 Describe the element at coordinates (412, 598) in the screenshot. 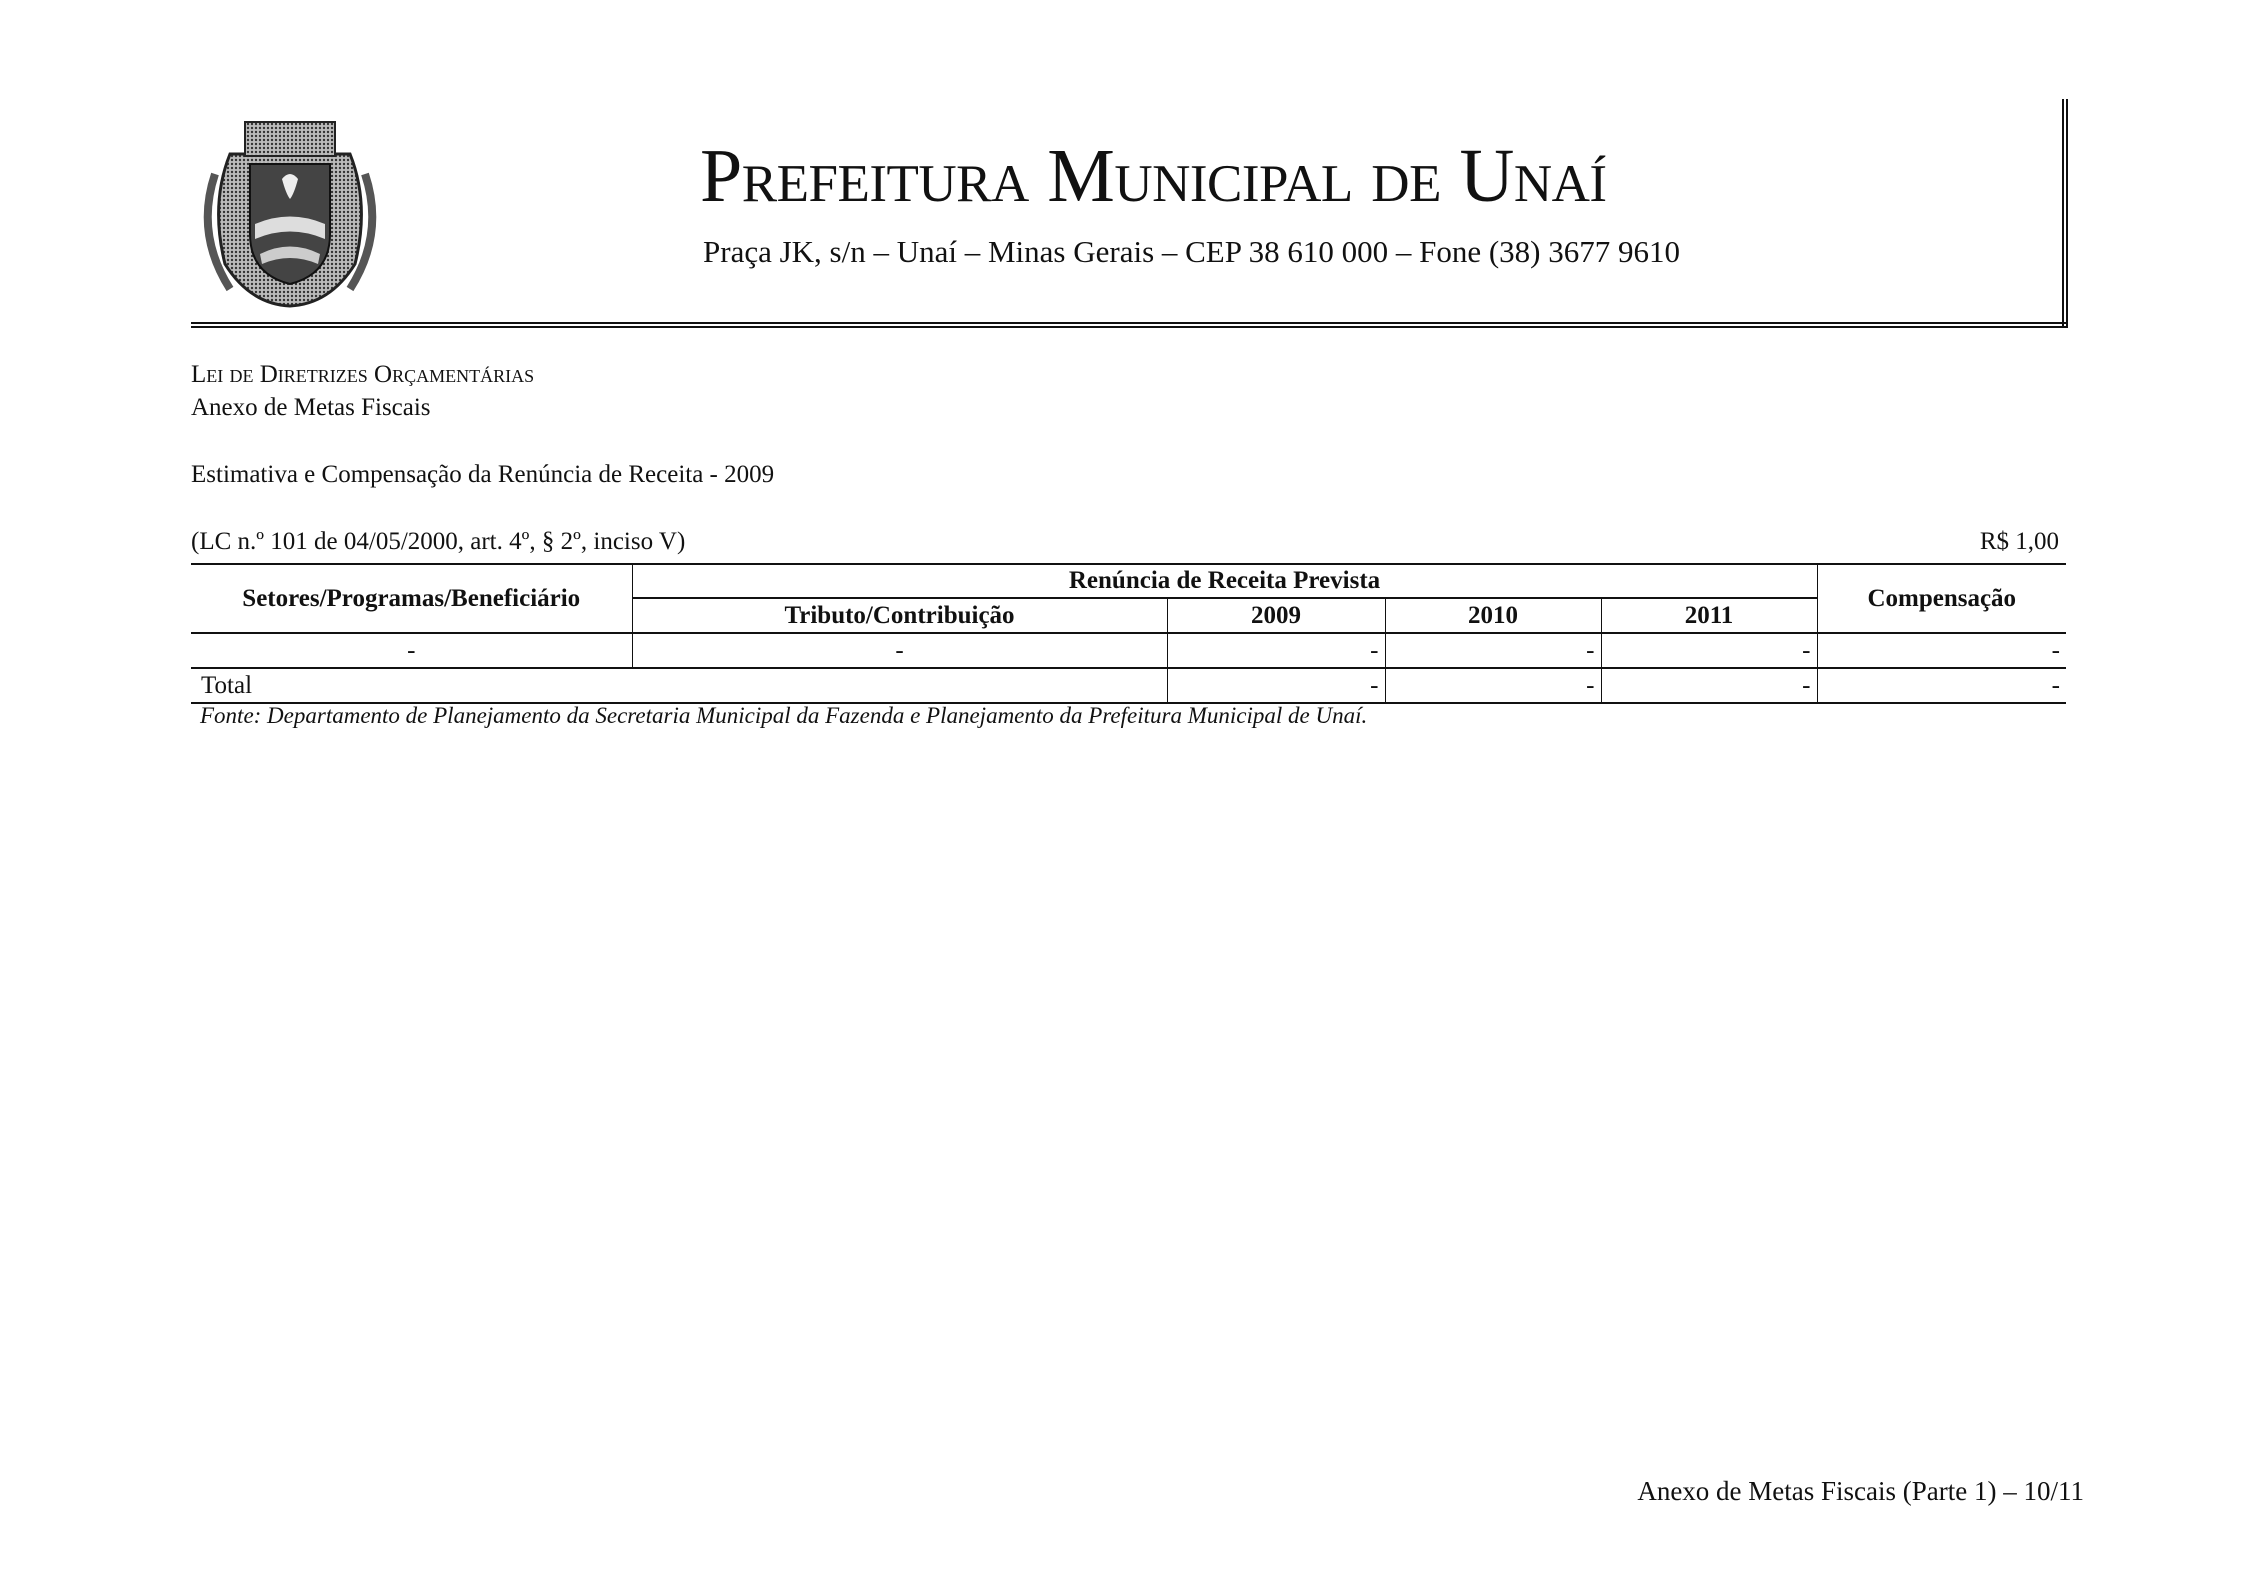

I see `header-sector: Setores/Programas/Beneficiário` at that location.